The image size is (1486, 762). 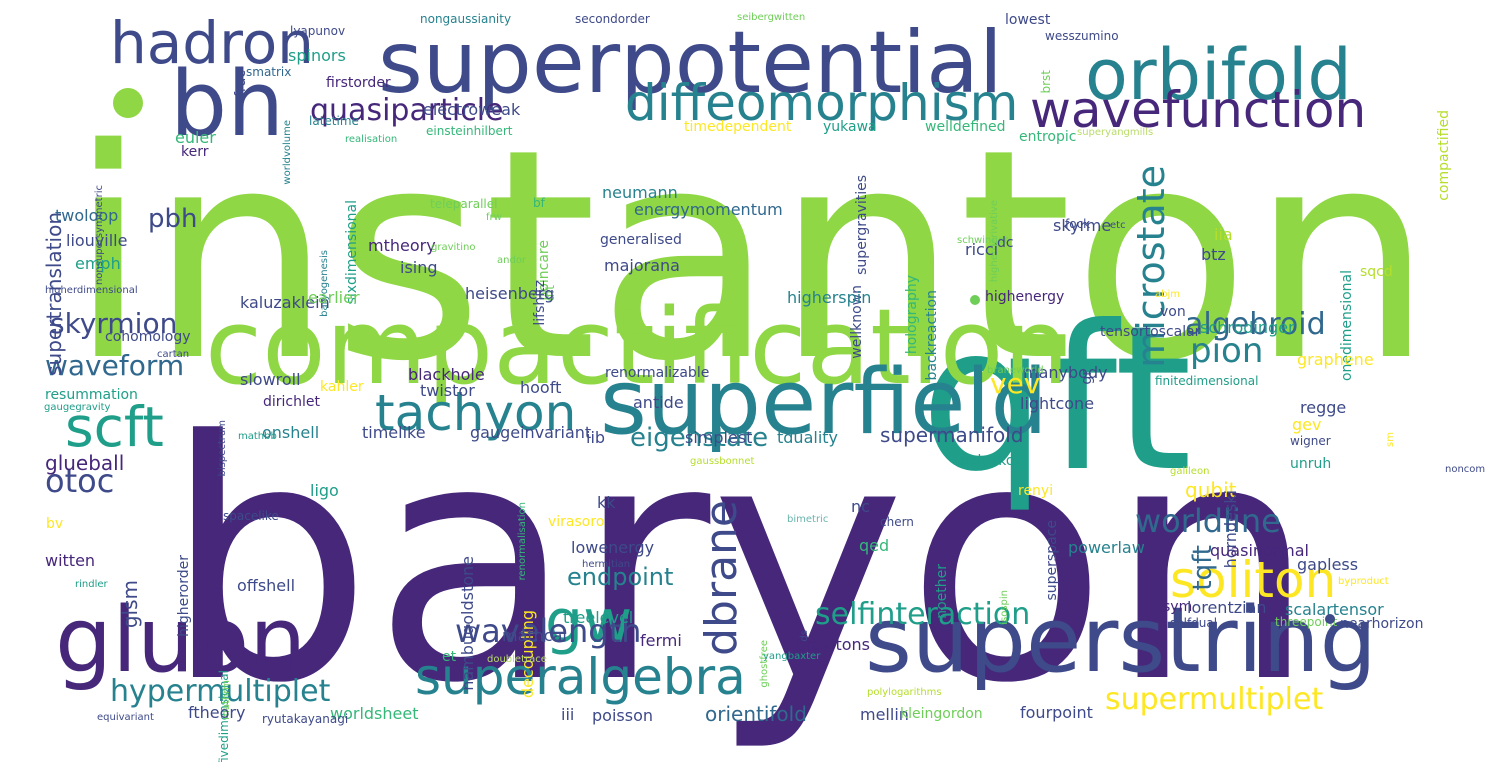 I want to click on word-spinors: spinors, so click(x=317, y=55).